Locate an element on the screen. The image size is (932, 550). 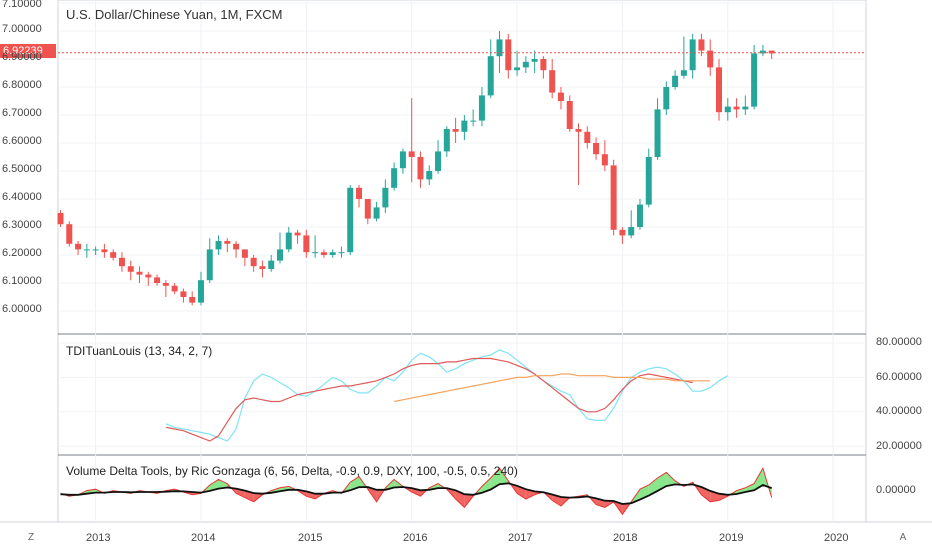
x-tick: 2014 is located at coordinates (203, 538).